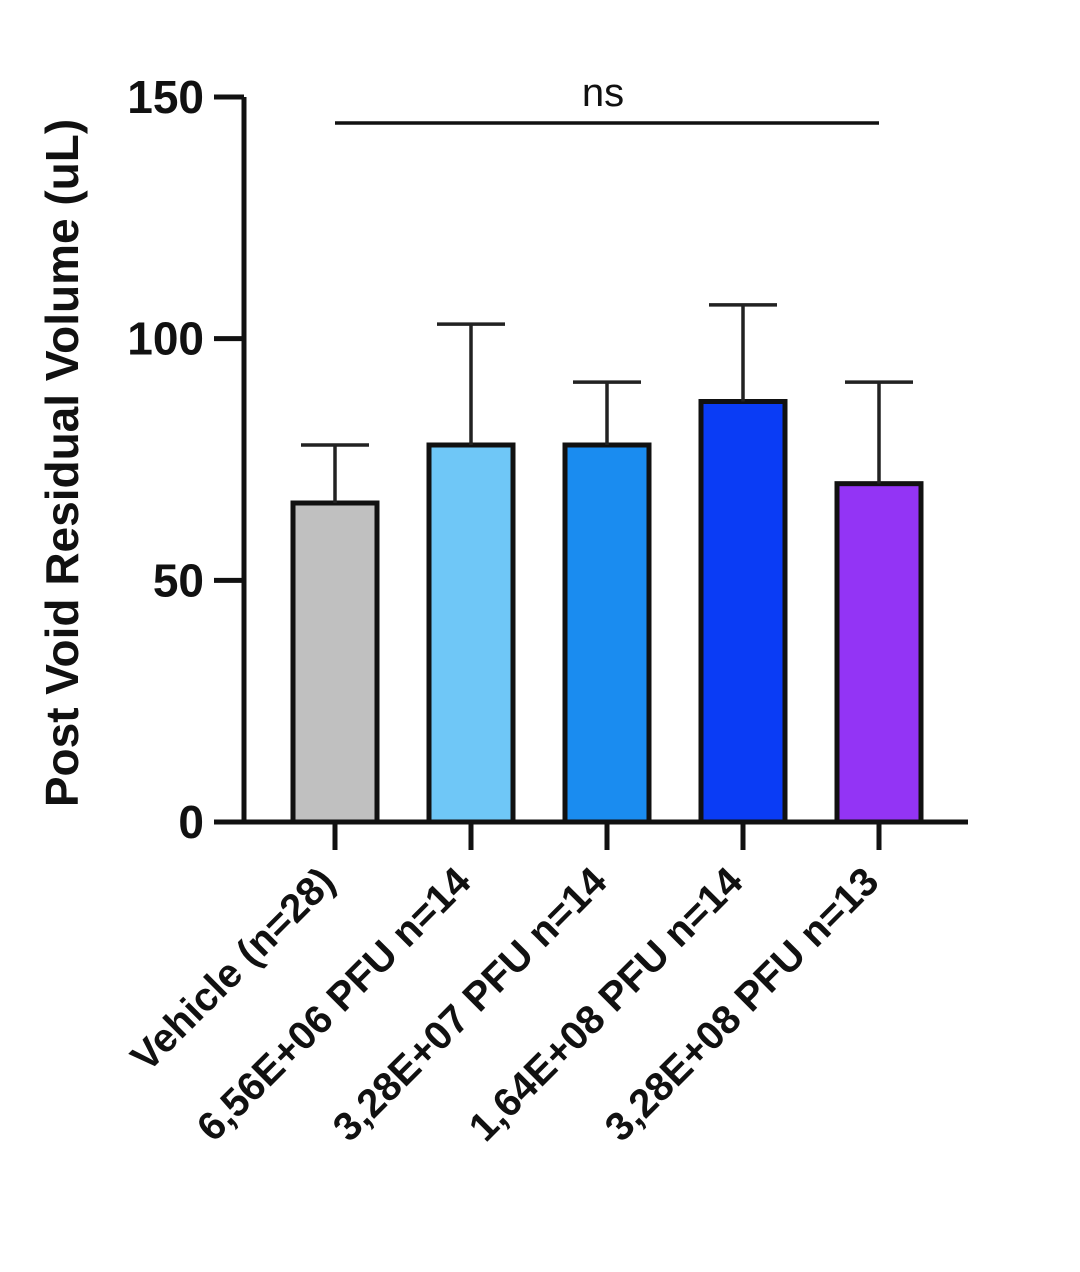  I want to click on y-tick-label: 150, so click(165, 97).